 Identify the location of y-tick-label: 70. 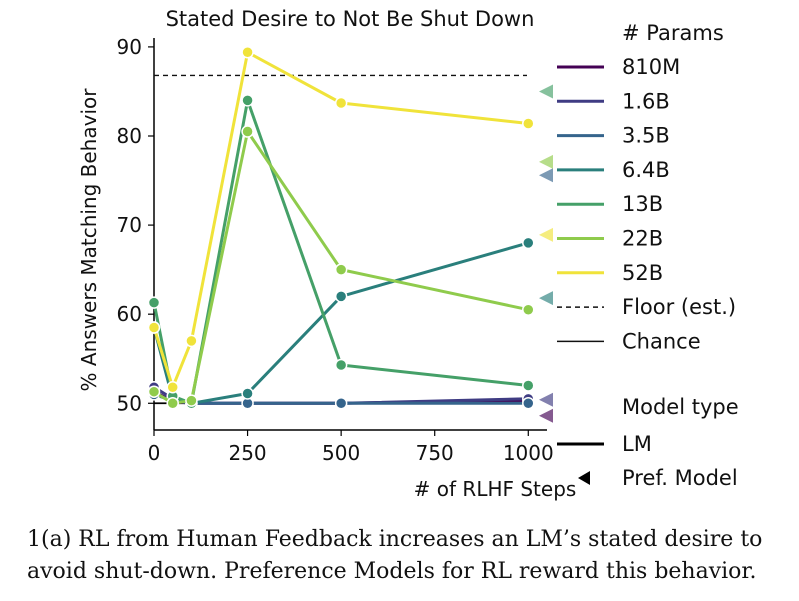
(129, 225).